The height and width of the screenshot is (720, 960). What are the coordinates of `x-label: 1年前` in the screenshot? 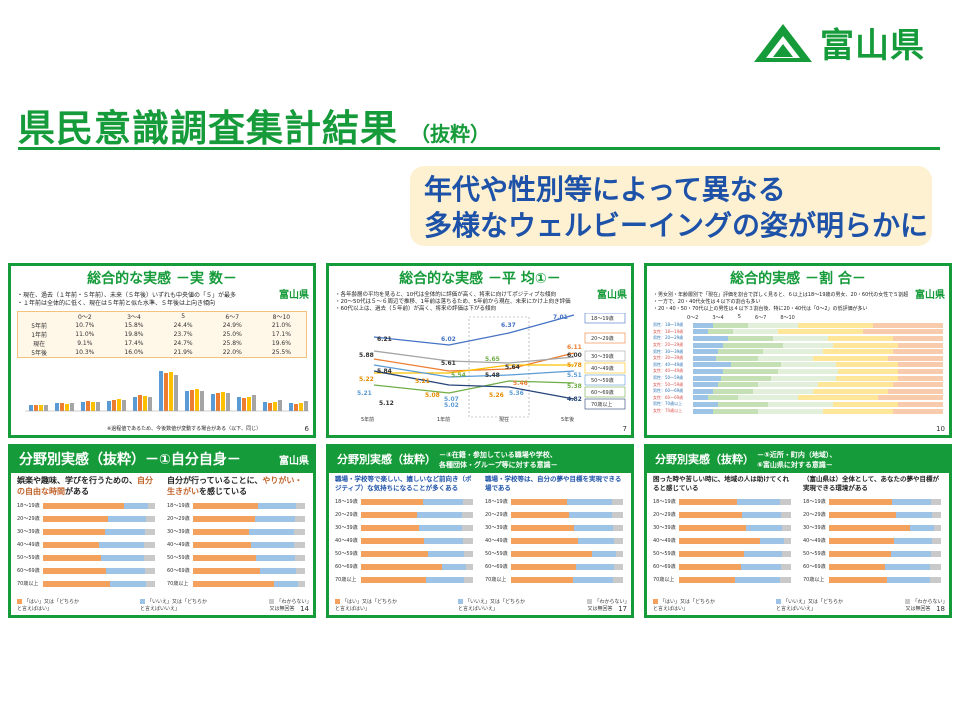 It's located at (443, 419).